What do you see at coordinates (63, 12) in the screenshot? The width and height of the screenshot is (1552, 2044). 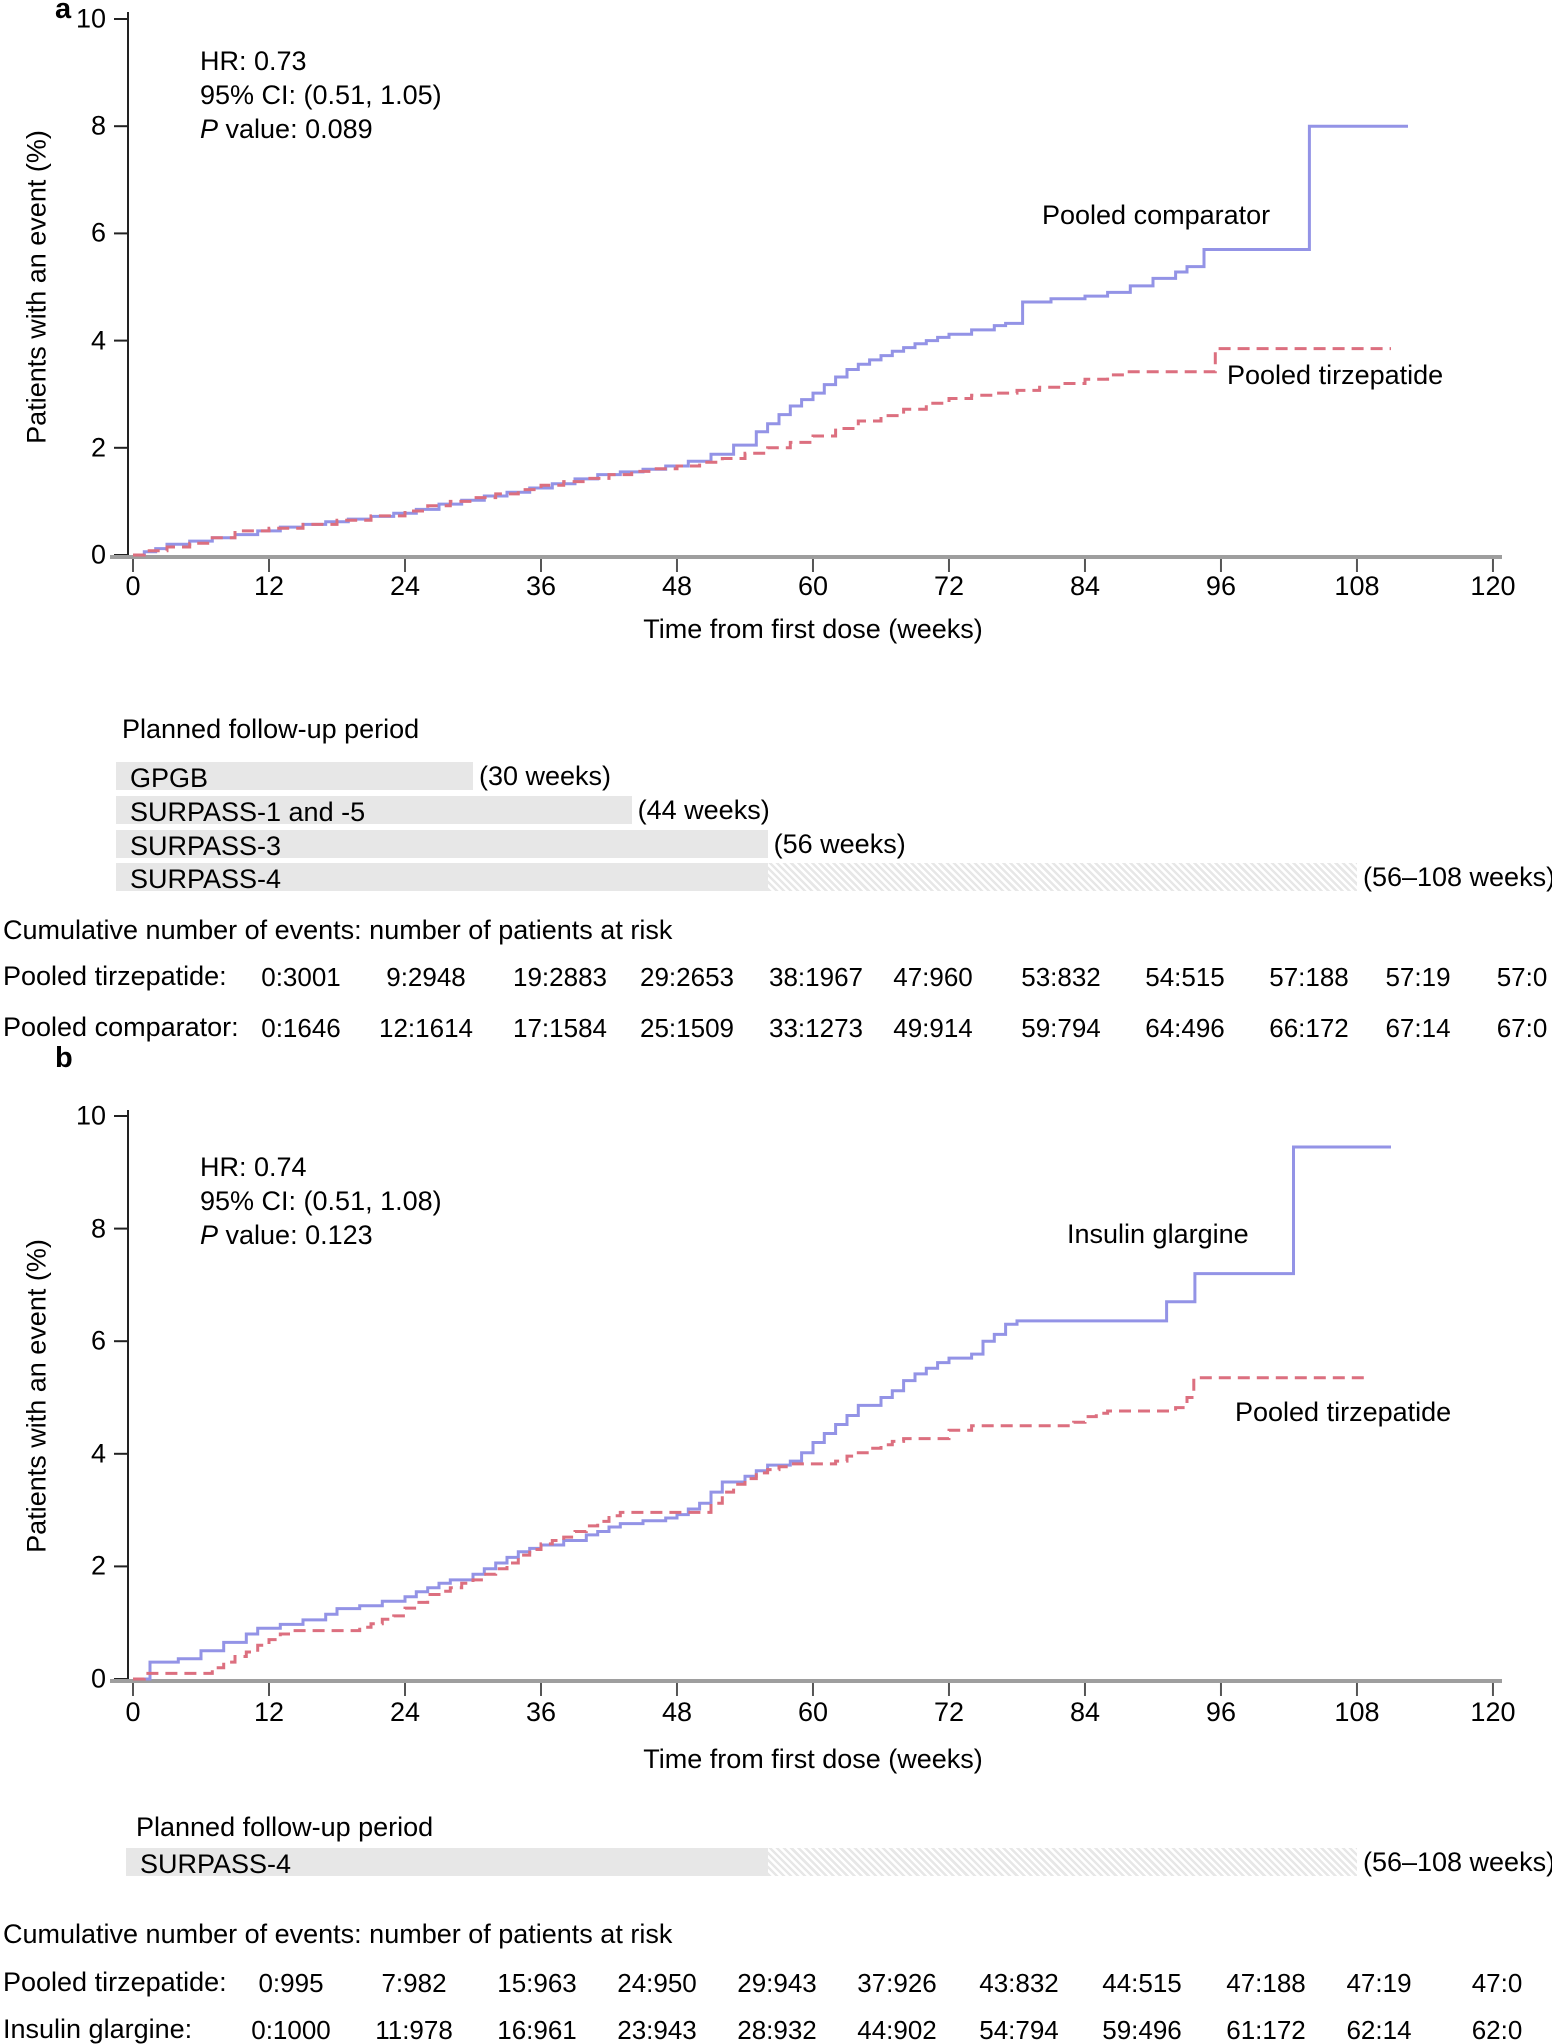 I see `panel-a-letter: a` at bounding box center [63, 12].